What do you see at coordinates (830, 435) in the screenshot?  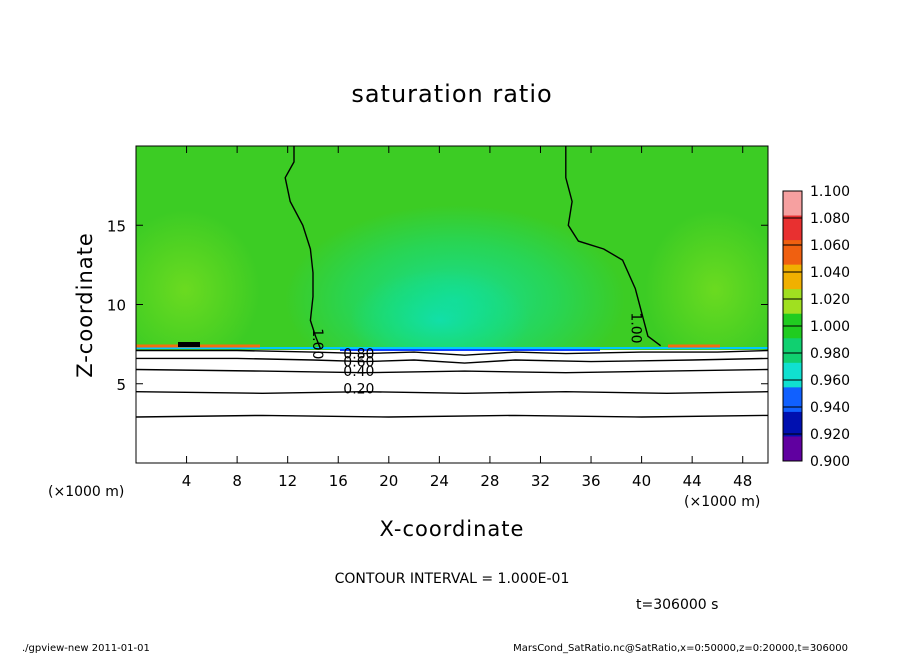 I see `colorbar-label-9: 0.920` at bounding box center [830, 435].